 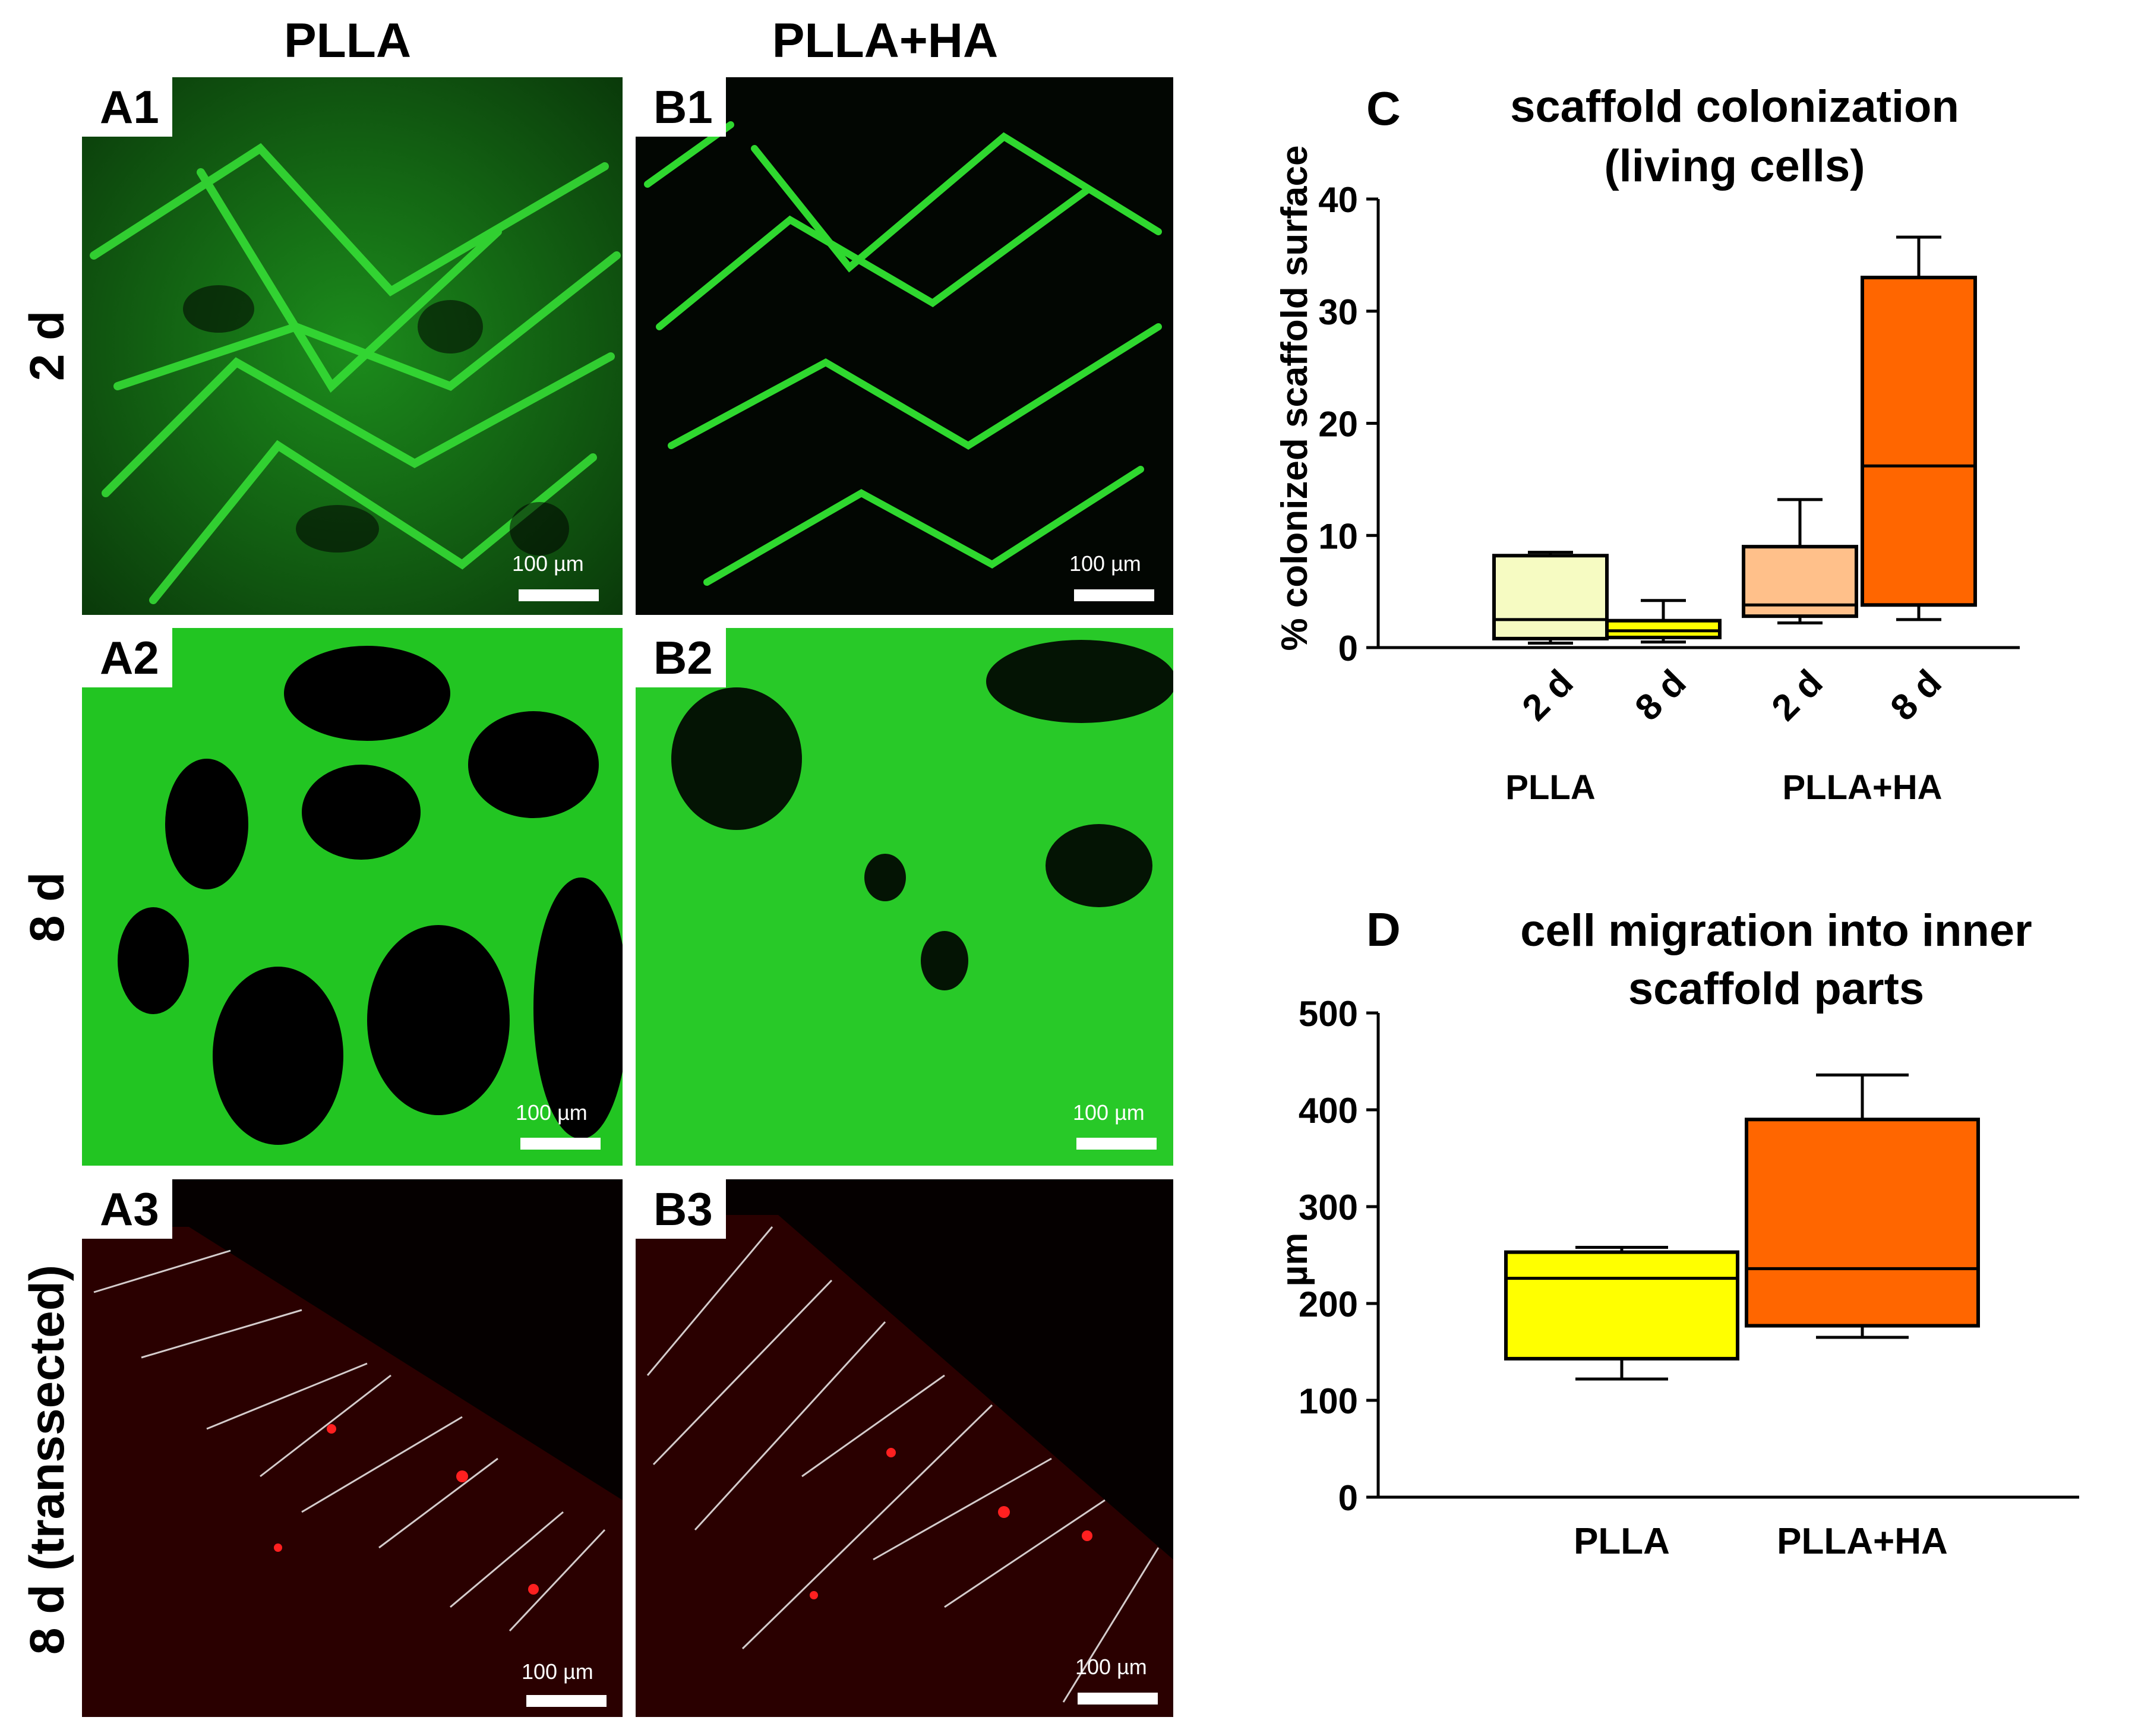 I want to click on chart-d-title-line-2: scaffold parts, so click(x=1776, y=989).